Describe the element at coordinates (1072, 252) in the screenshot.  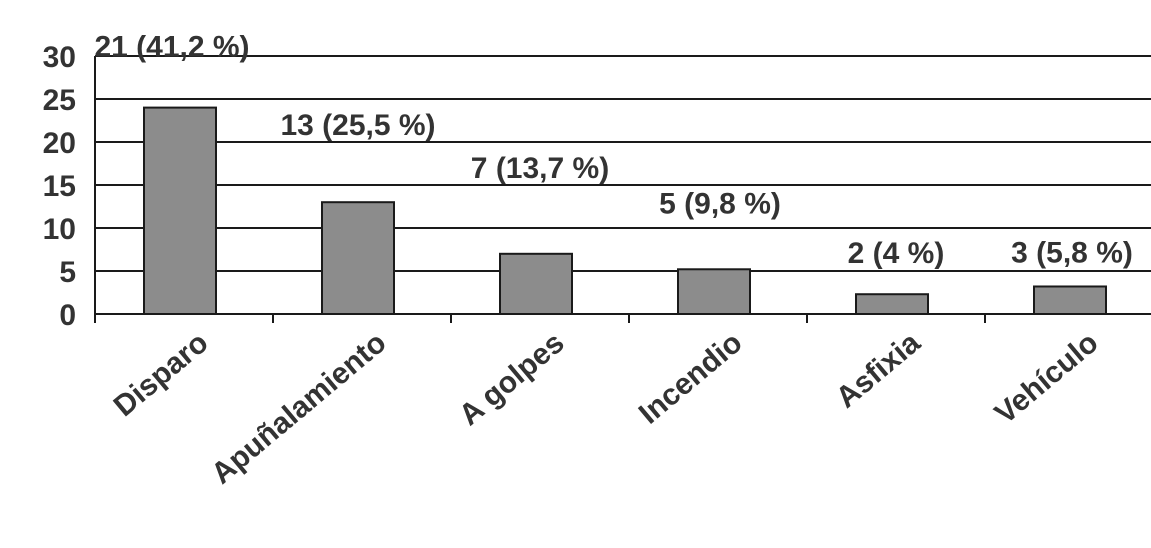
I see `data-label: 3 (5,8 %)` at that location.